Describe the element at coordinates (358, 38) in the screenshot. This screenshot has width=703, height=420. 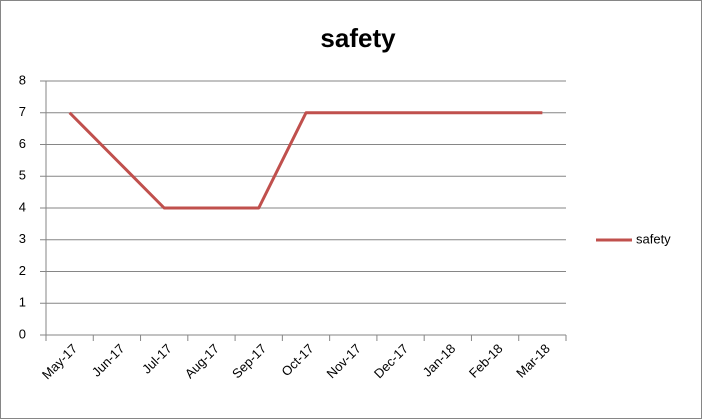
I see `chart-title: safety` at that location.